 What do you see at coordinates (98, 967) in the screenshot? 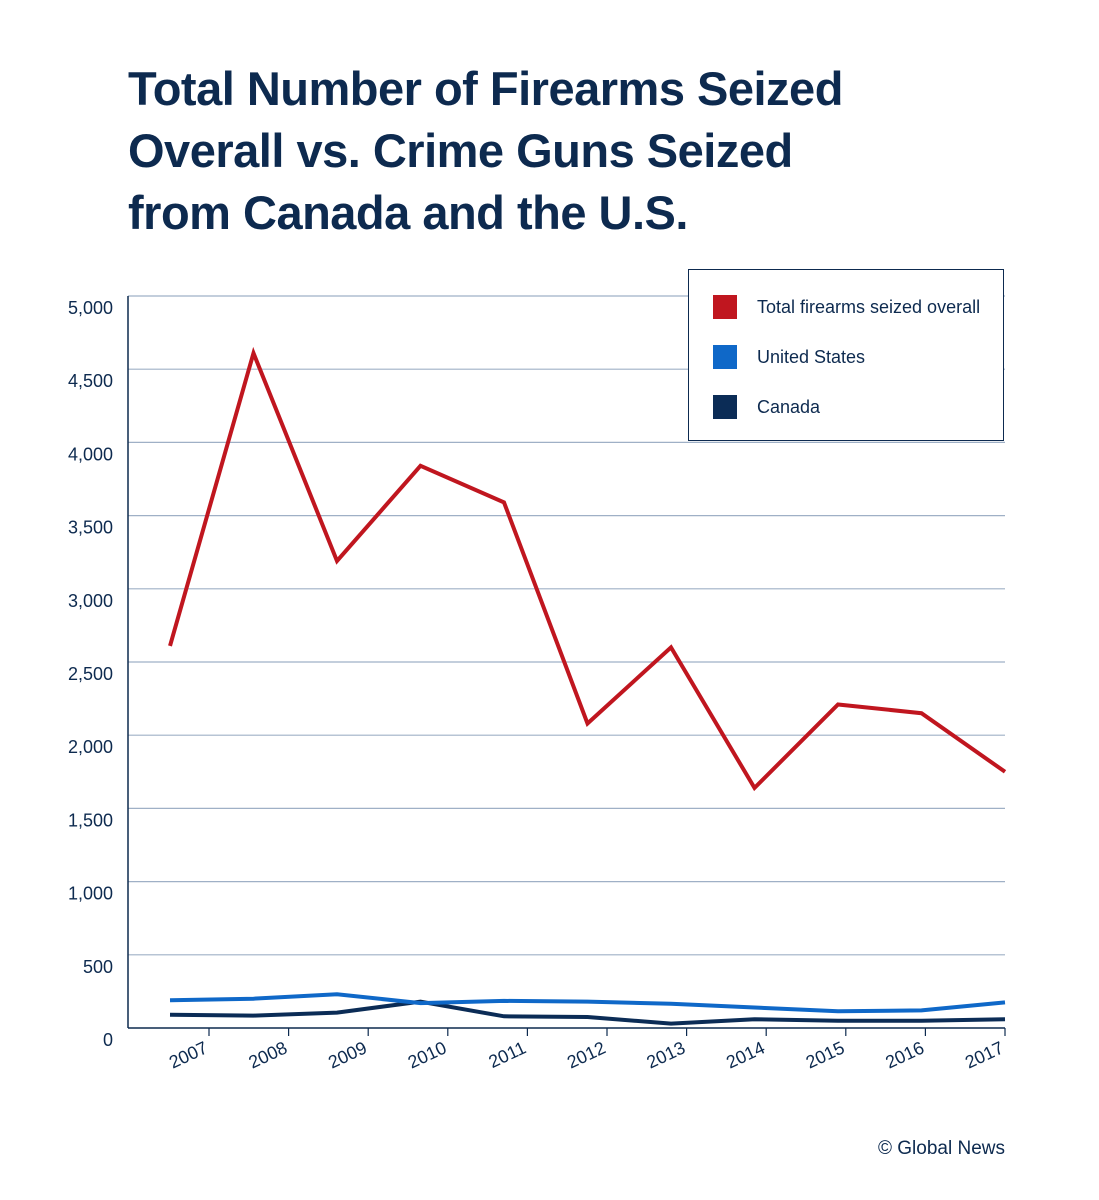
I see `y-tick-label: 500` at bounding box center [98, 967].